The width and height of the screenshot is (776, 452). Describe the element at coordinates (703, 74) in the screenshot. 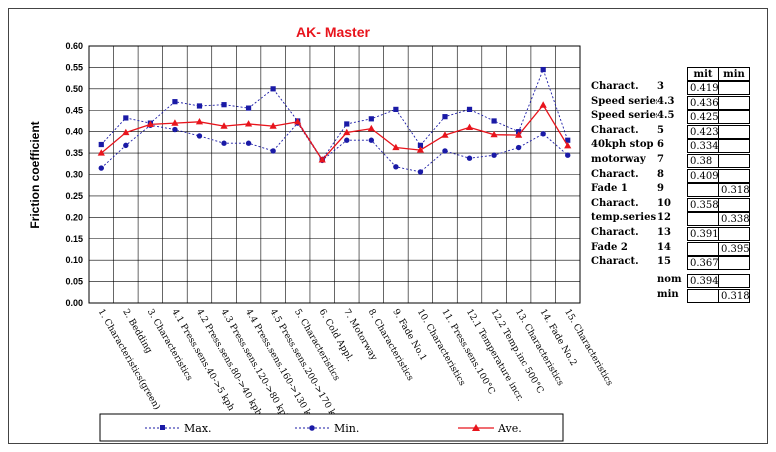

I see `table-header-mit: mit` at that location.